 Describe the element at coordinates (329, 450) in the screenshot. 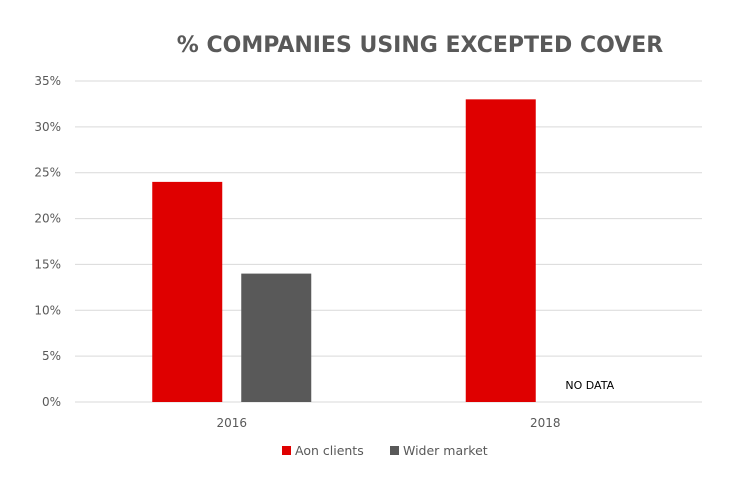

I see `legend-label: Aon clients` at that location.